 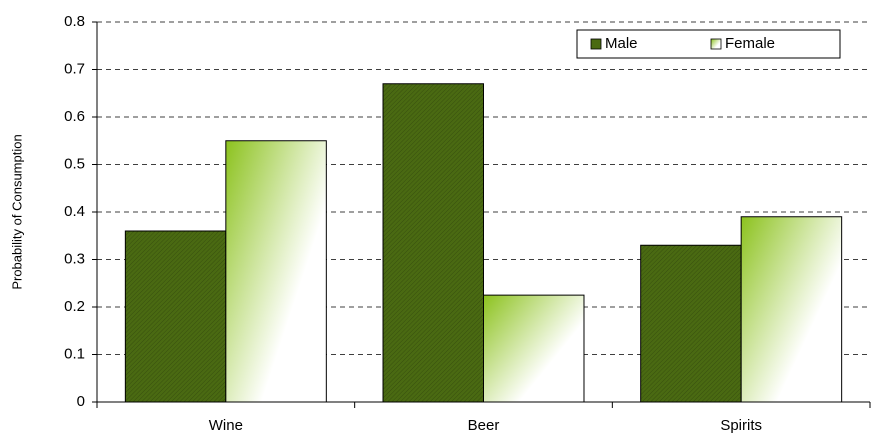 I want to click on legend-label: Male, so click(x=621, y=43).